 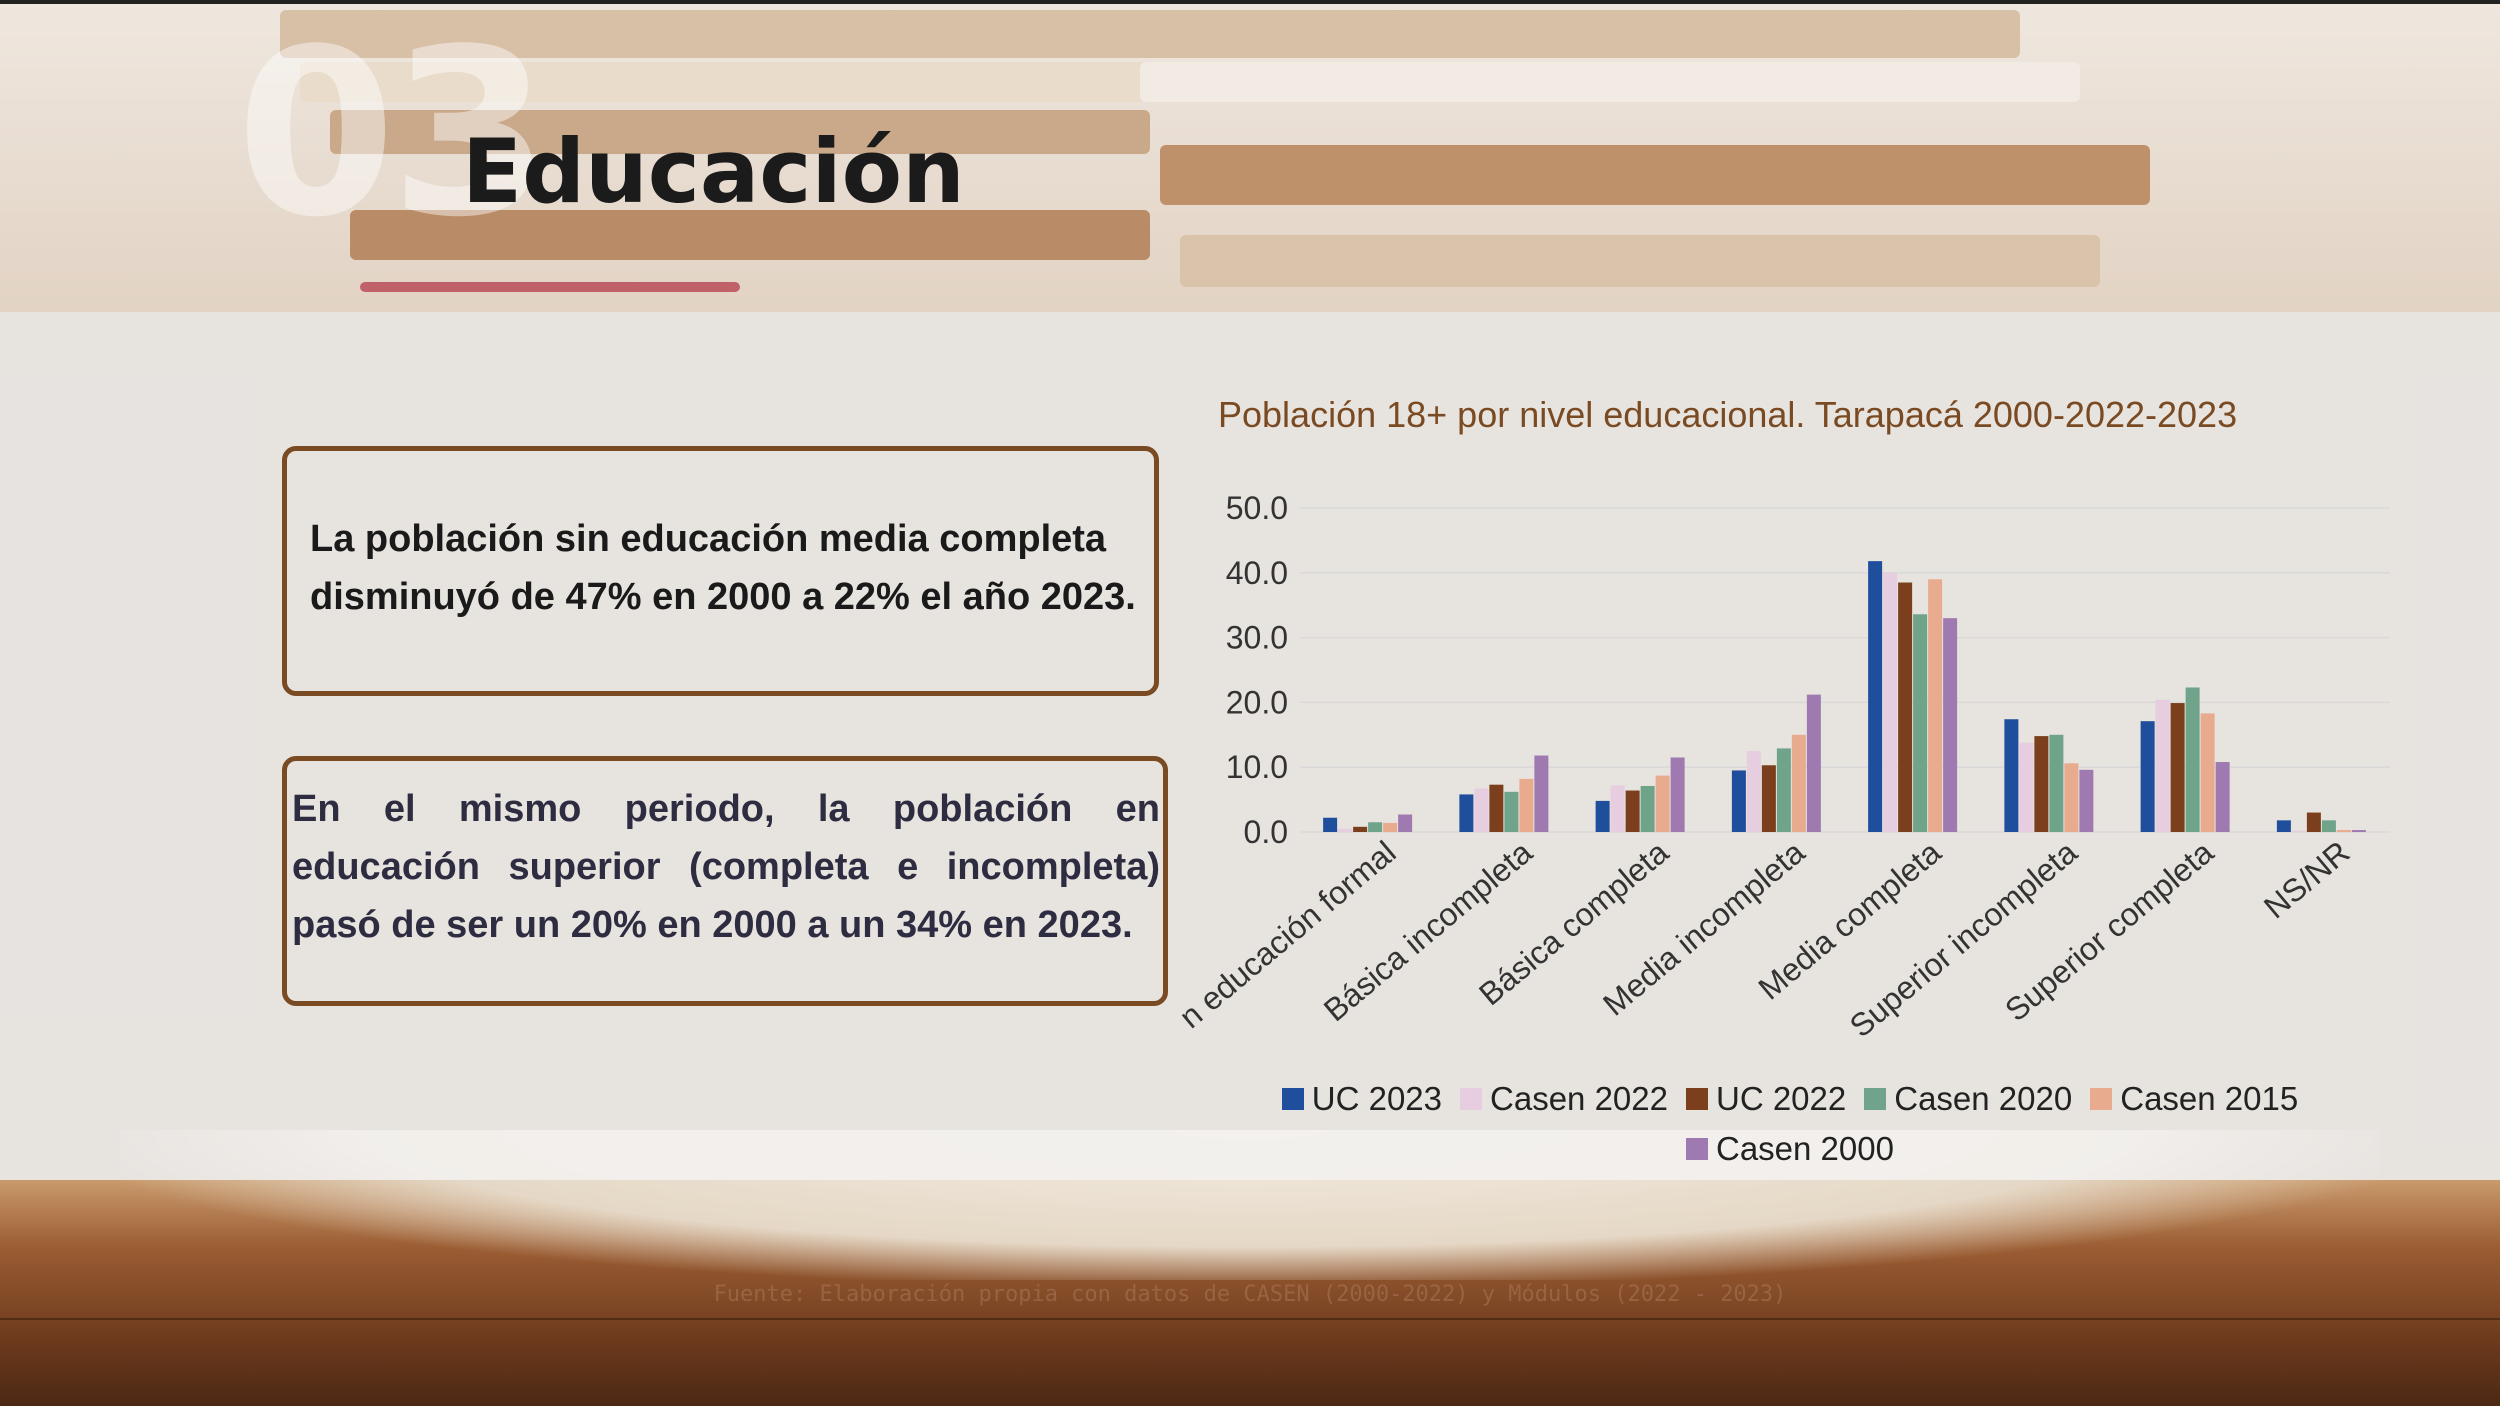 I want to click on footer-divider, so click(x=1250, y=1319).